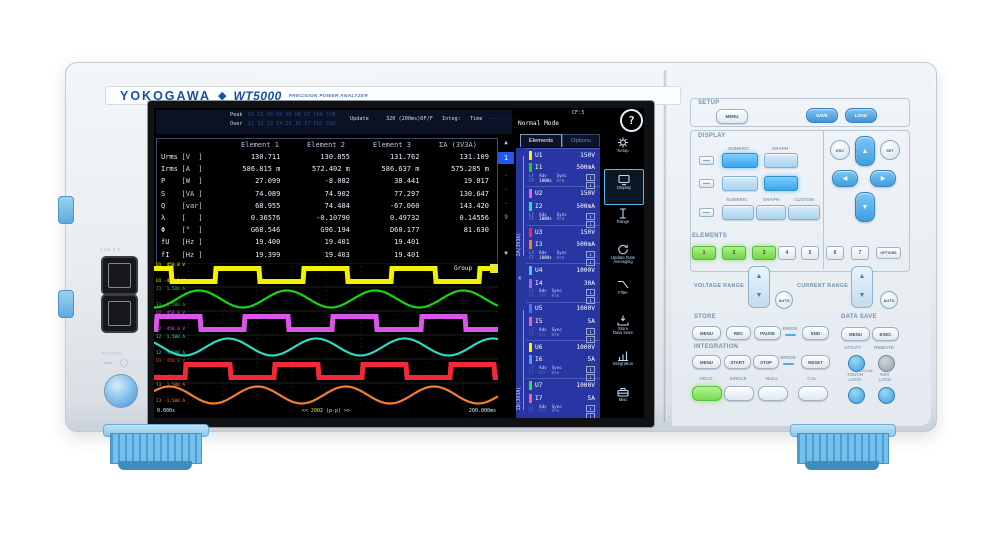 The image size is (1000, 540). What do you see at coordinates (845, 178) in the screenshot?
I see `arrow-left-button: ◀` at bounding box center [845, 178].